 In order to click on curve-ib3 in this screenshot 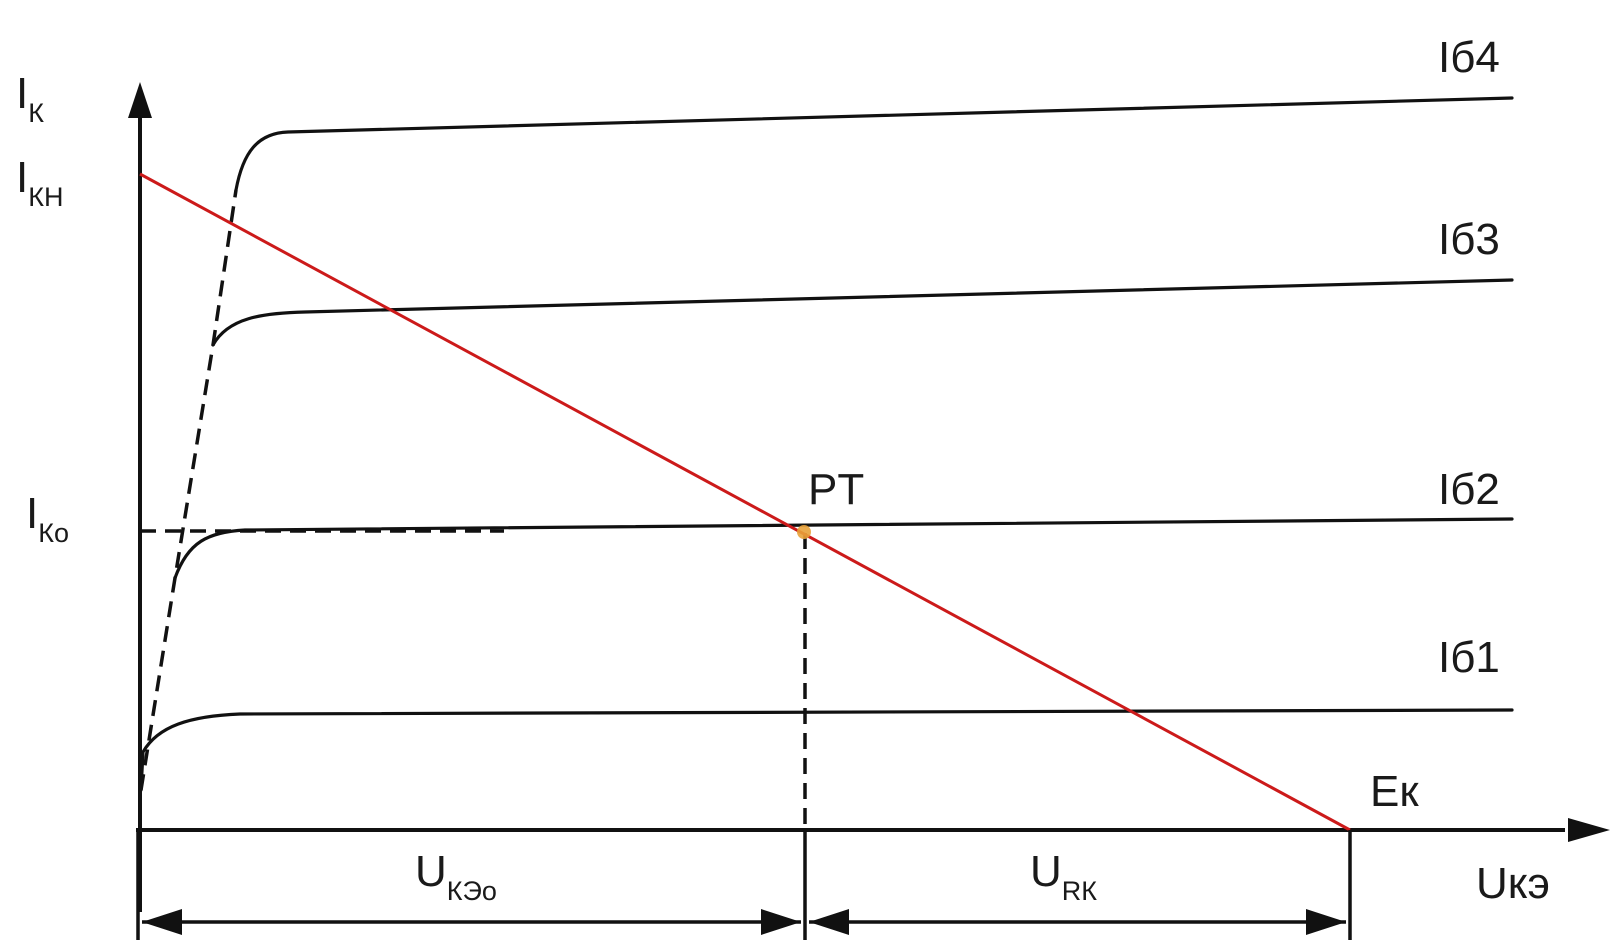, I will do `click(862, 312)`.